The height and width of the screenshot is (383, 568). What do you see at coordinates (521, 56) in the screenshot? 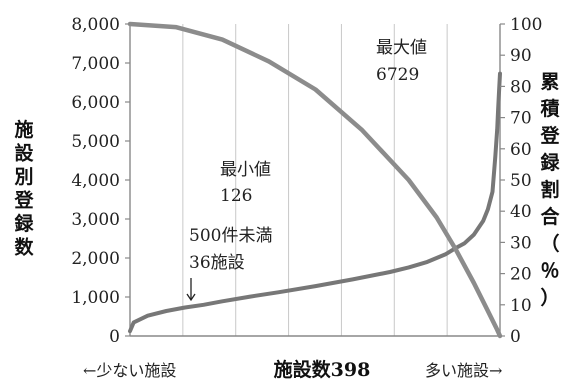
I see `right-tick-label: 90` at bounding box center [521, 56].